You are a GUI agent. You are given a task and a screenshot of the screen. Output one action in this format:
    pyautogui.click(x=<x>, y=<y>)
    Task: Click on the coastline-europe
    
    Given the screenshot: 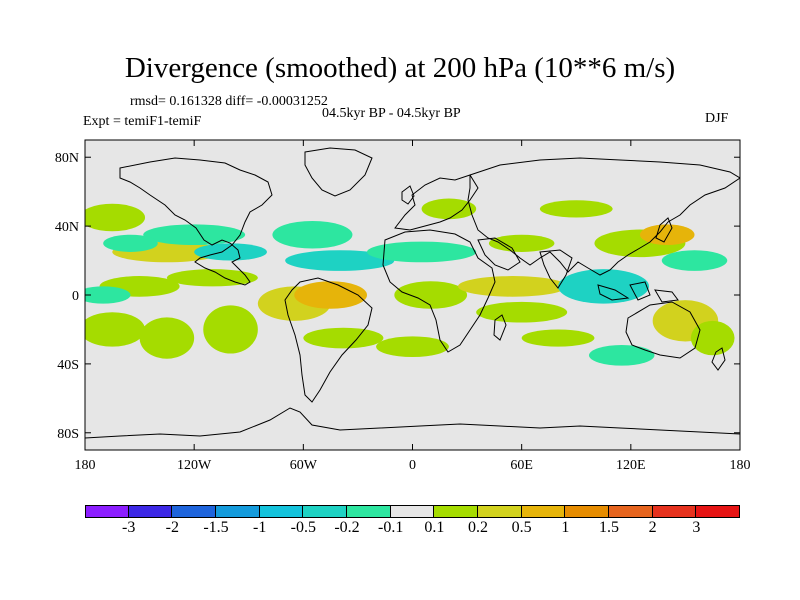 What is the action you would take?
    pyautogui.click(x=436, y=202)
    